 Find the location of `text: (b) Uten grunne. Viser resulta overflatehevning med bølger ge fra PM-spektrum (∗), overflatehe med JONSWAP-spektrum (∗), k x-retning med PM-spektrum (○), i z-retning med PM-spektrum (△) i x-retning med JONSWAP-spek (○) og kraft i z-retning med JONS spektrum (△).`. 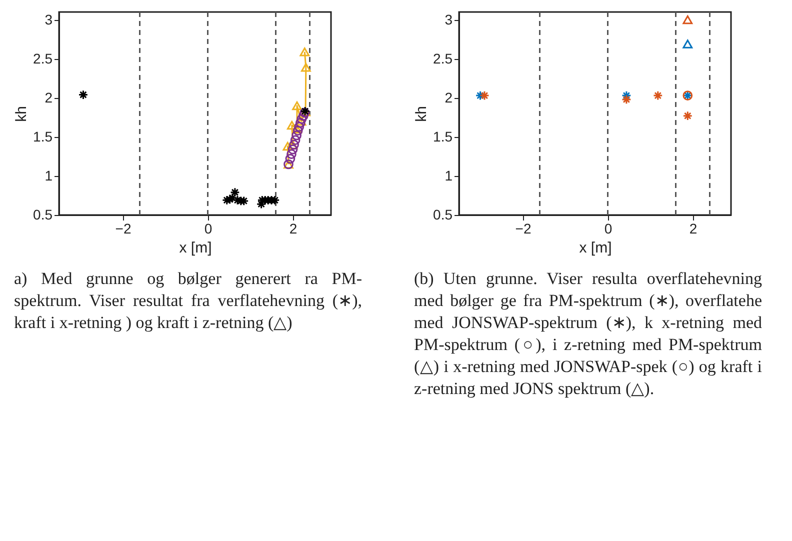

text: (b) Uten grunne. Viser resulta overflatehevning med bølger ge fra PM-spektrum (∗), overflatehe med JONSWAP-spektrum (∗), k x-retning med PM-spektrum (○), i z-retning med PM-spektrum (△) i x-retning med JONSWAP-spek (○) og kraft i z-retning med JONS spektrum (△). is located at coordinates (588, 334).